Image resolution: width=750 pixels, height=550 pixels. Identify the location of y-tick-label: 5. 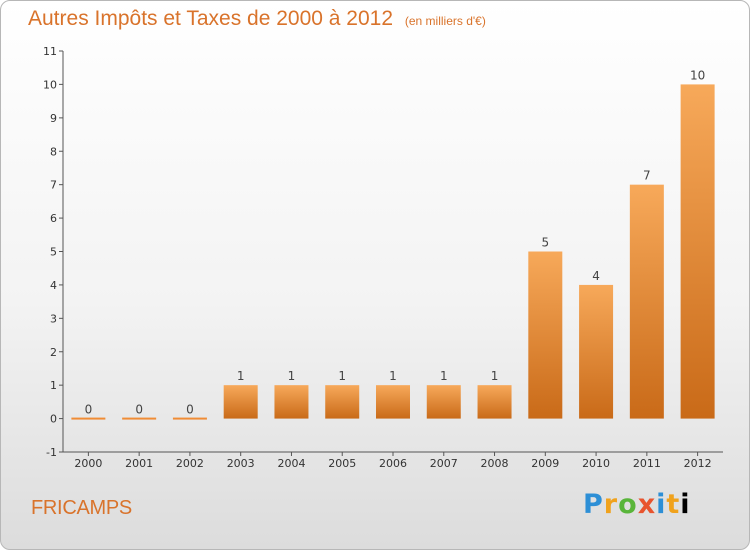
(53, 252).